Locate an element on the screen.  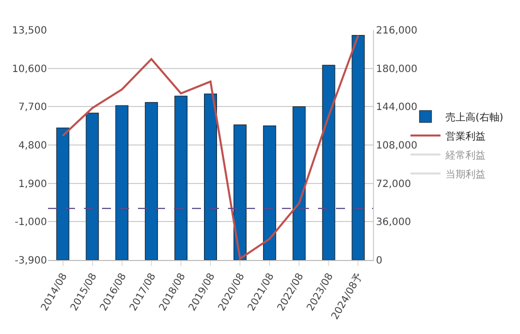
y-tick-label: -3,900 is located at coordinates (30, 261).